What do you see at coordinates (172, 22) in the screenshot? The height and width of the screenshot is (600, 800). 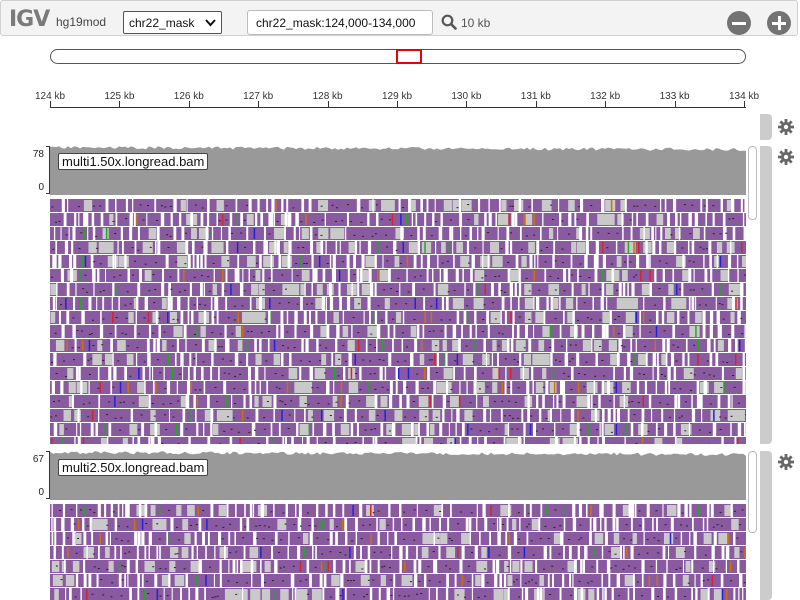 I see `chromosome-select: chr22_mask` at bounding box center [172, 22].